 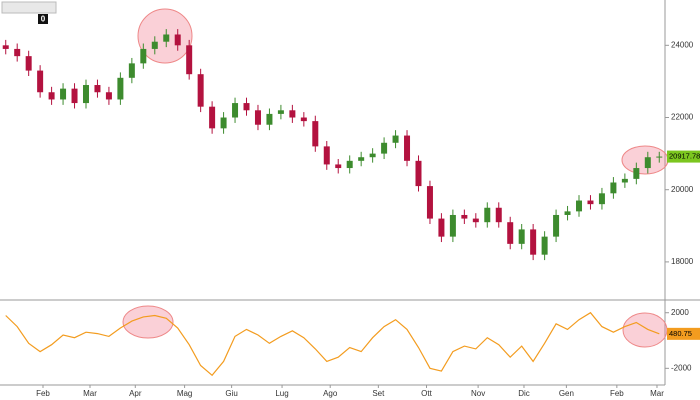 I want to click on toolbar-badge: 0, so click(x=43, y=19).